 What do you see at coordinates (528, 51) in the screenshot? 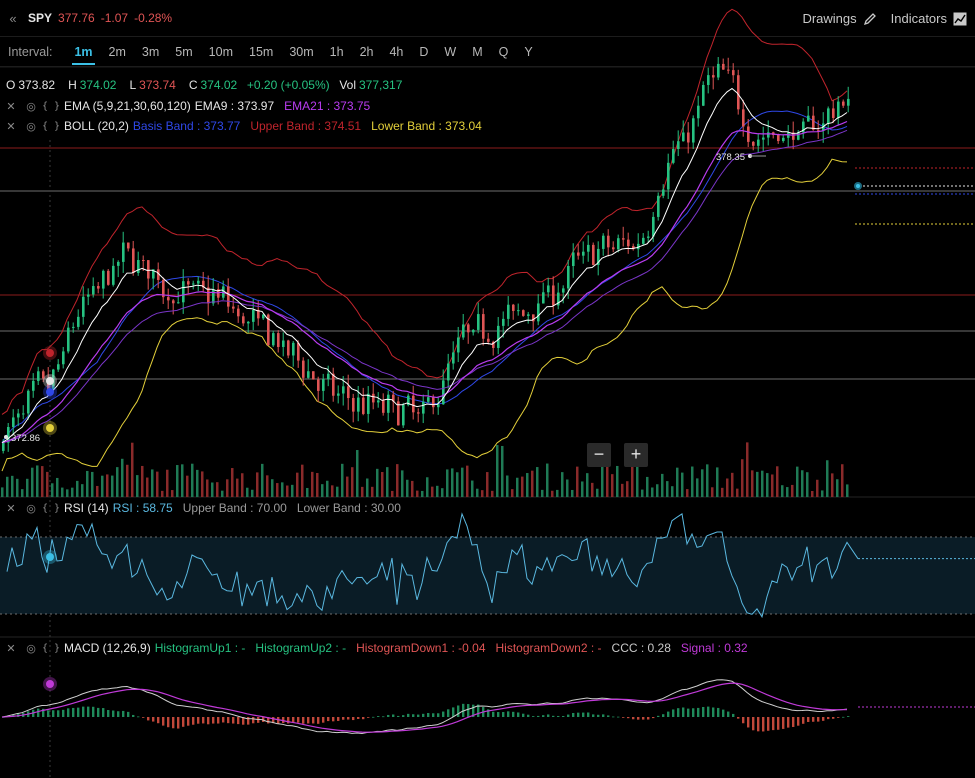
I see `interval-y: Y` at bounding box center [528, 51].